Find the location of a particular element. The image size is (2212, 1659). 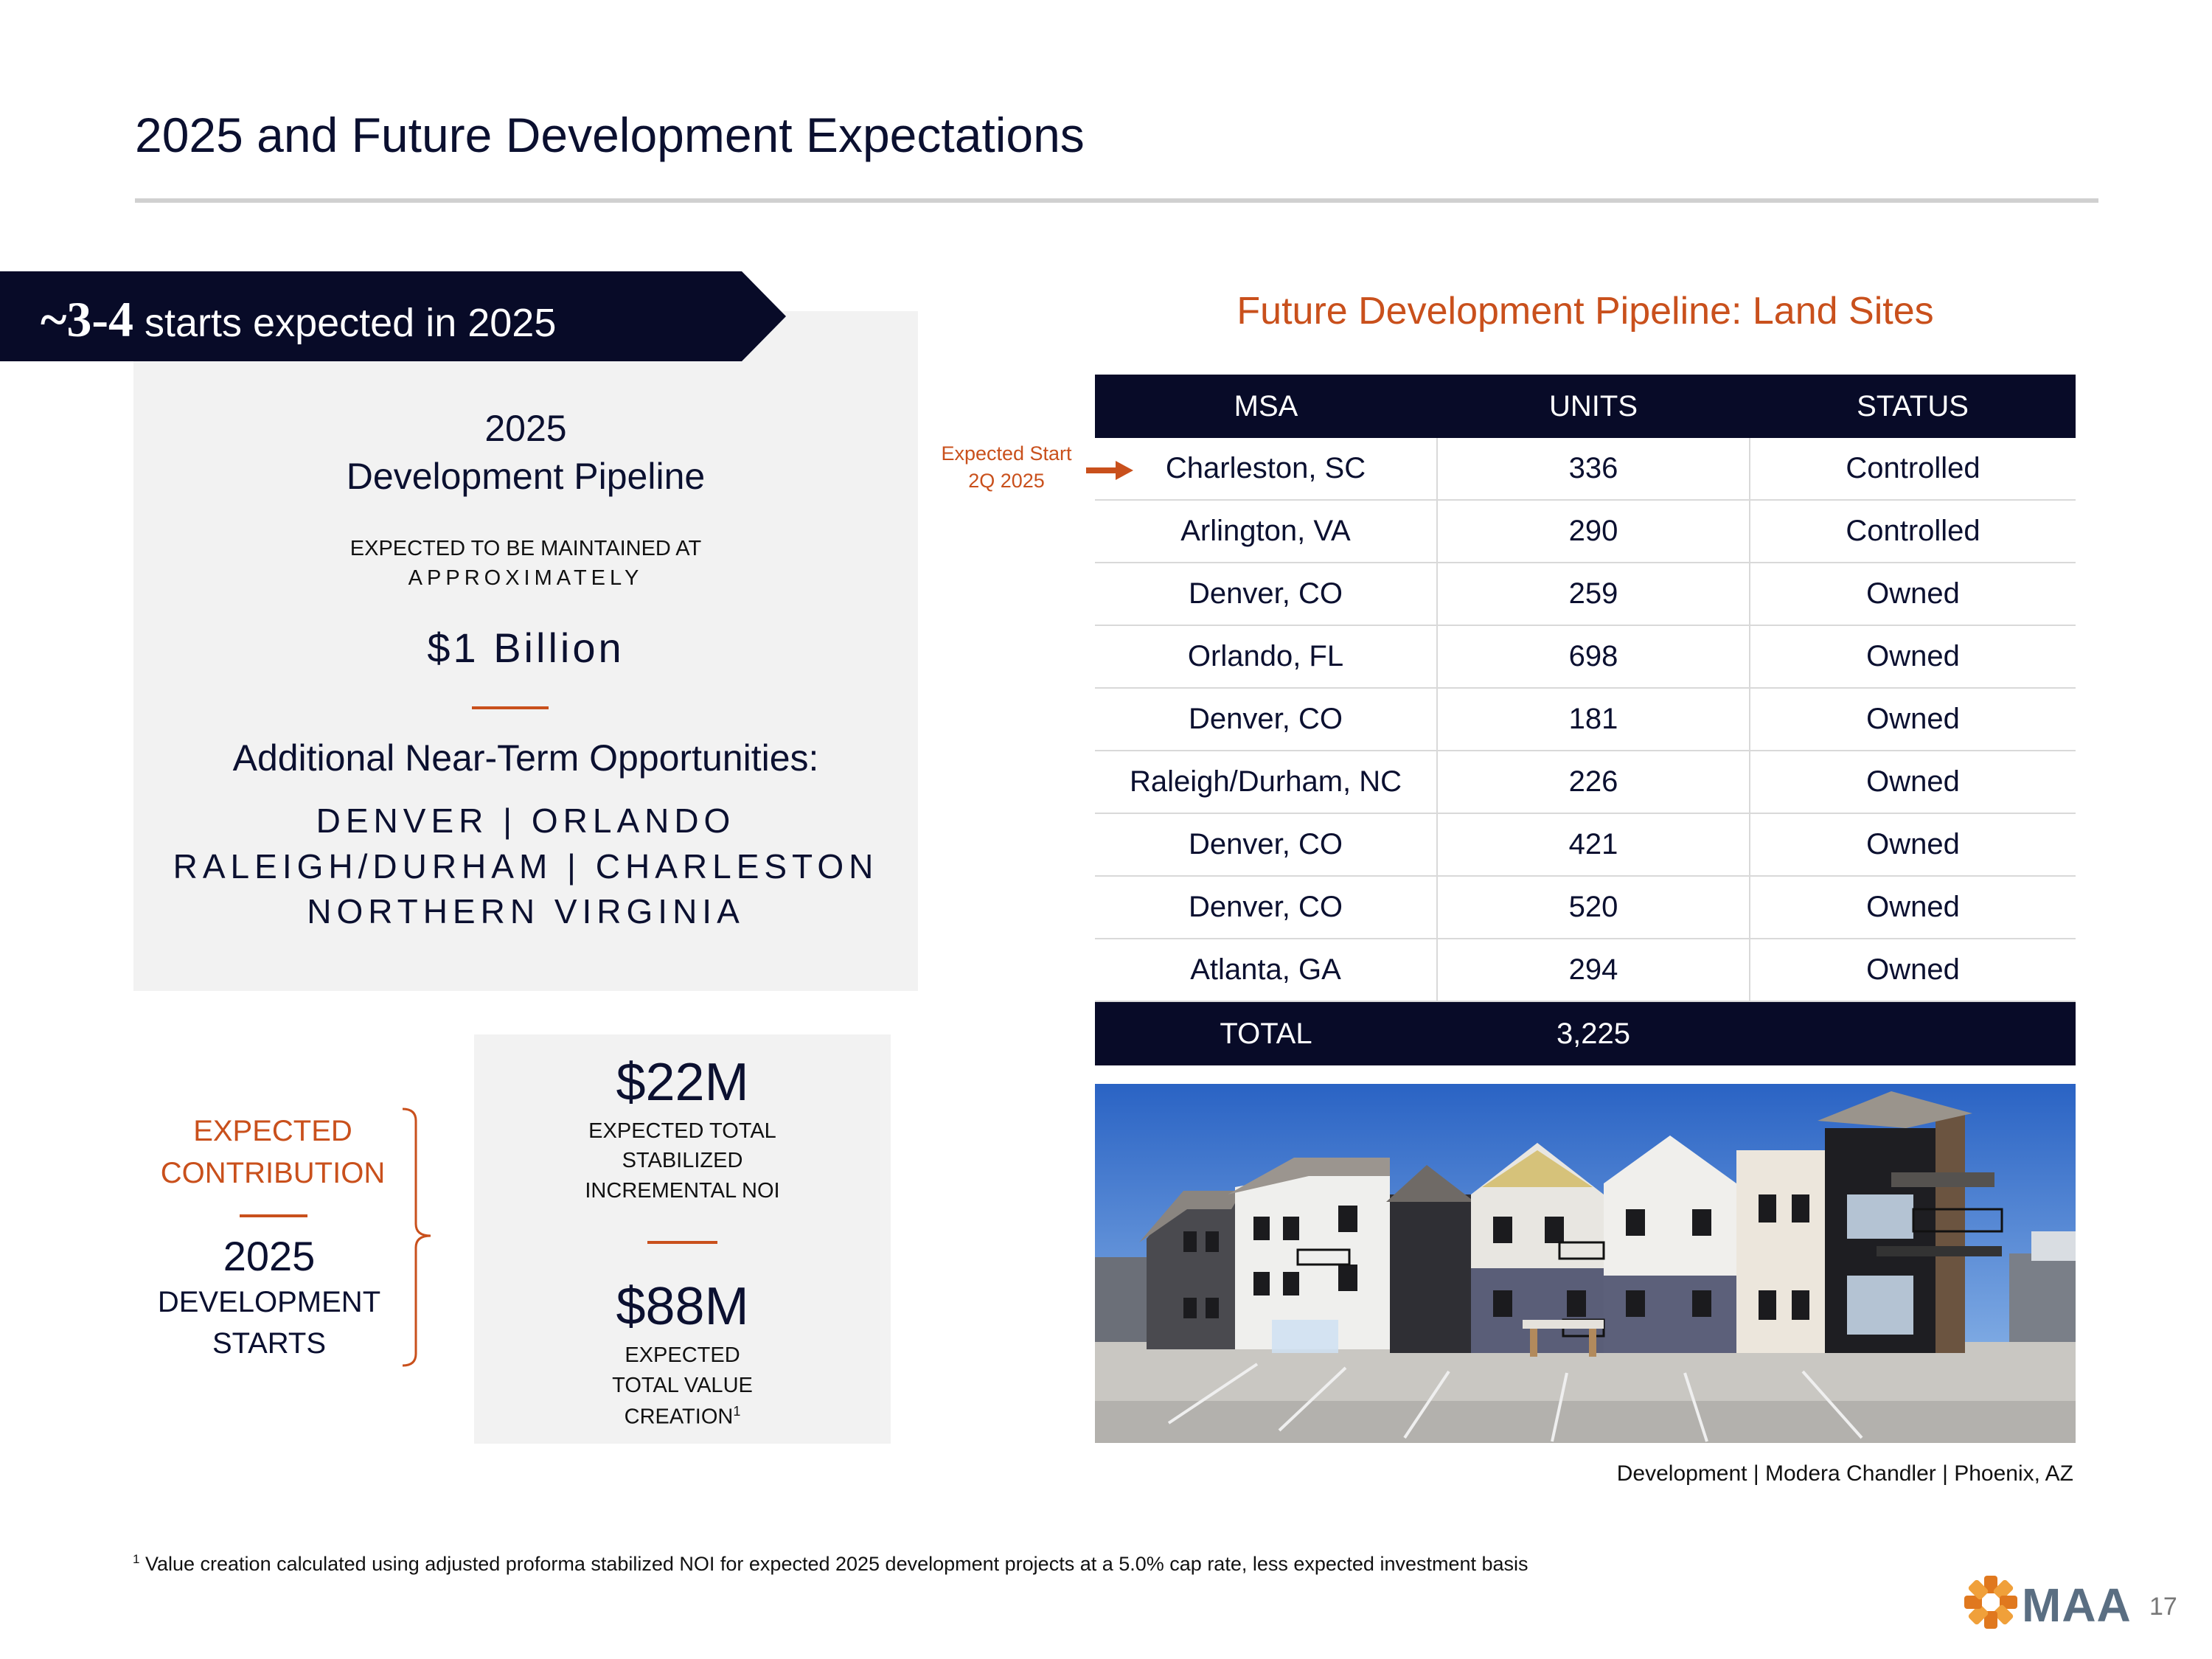

total-units: 3,225 is located at coordinates (1593, 1033).